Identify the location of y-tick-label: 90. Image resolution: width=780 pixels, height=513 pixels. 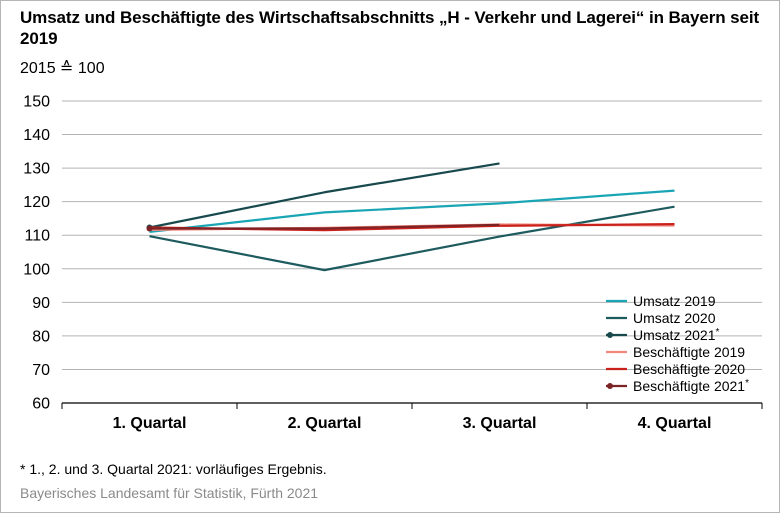
(41, 303).